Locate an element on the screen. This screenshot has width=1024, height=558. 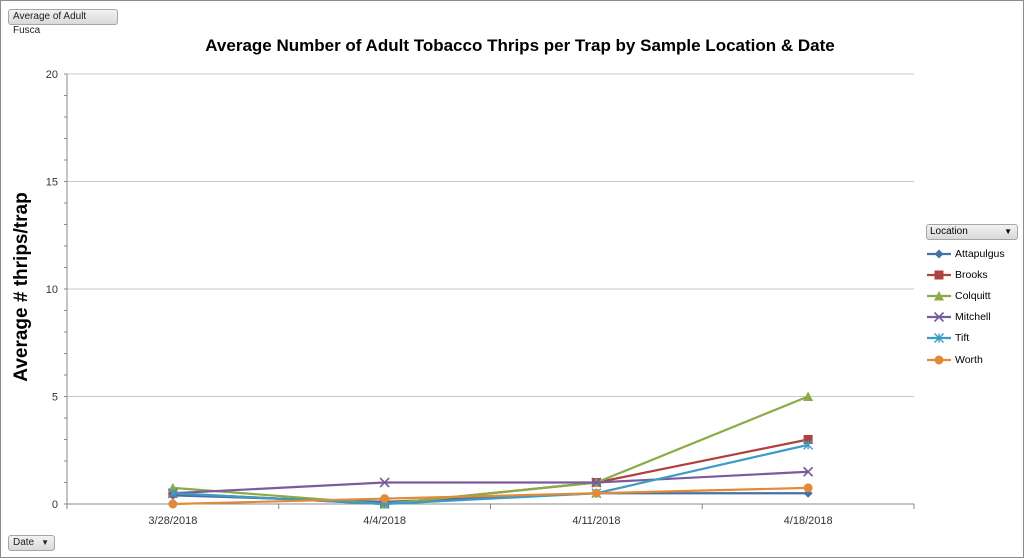
legend-field-button: Location ▼ is located at coordinates (972, 232).